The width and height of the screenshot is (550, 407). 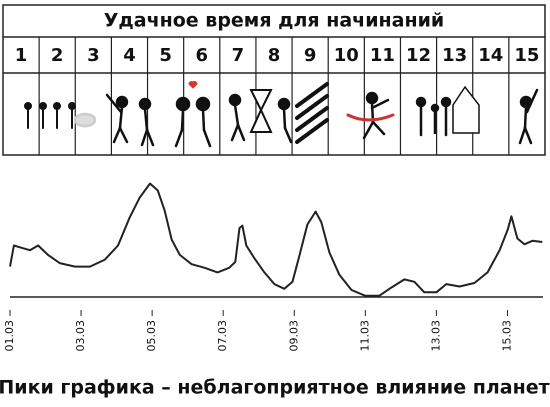 What do you see at coordinates (165, 55) in the screenshot?
I see `column-number: 5` at bounding box center [165, 55].